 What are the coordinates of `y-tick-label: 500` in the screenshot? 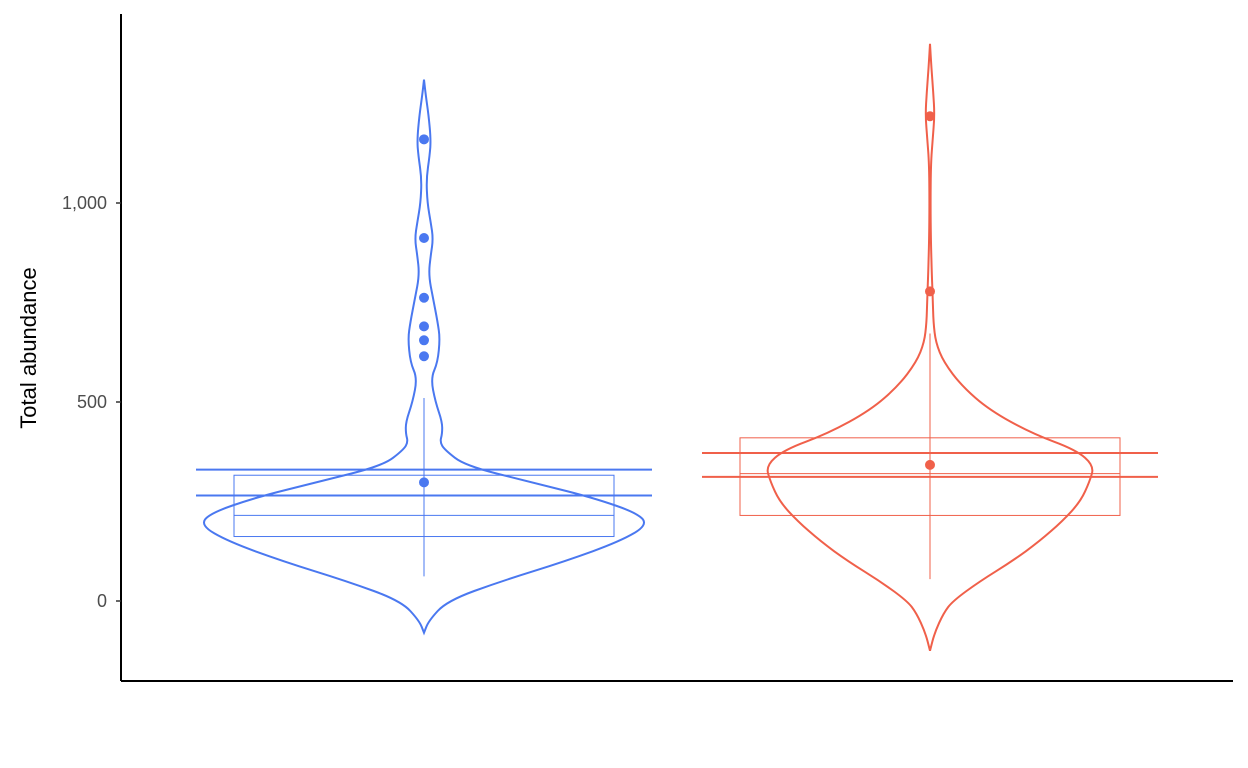 It's located at (92, 402).